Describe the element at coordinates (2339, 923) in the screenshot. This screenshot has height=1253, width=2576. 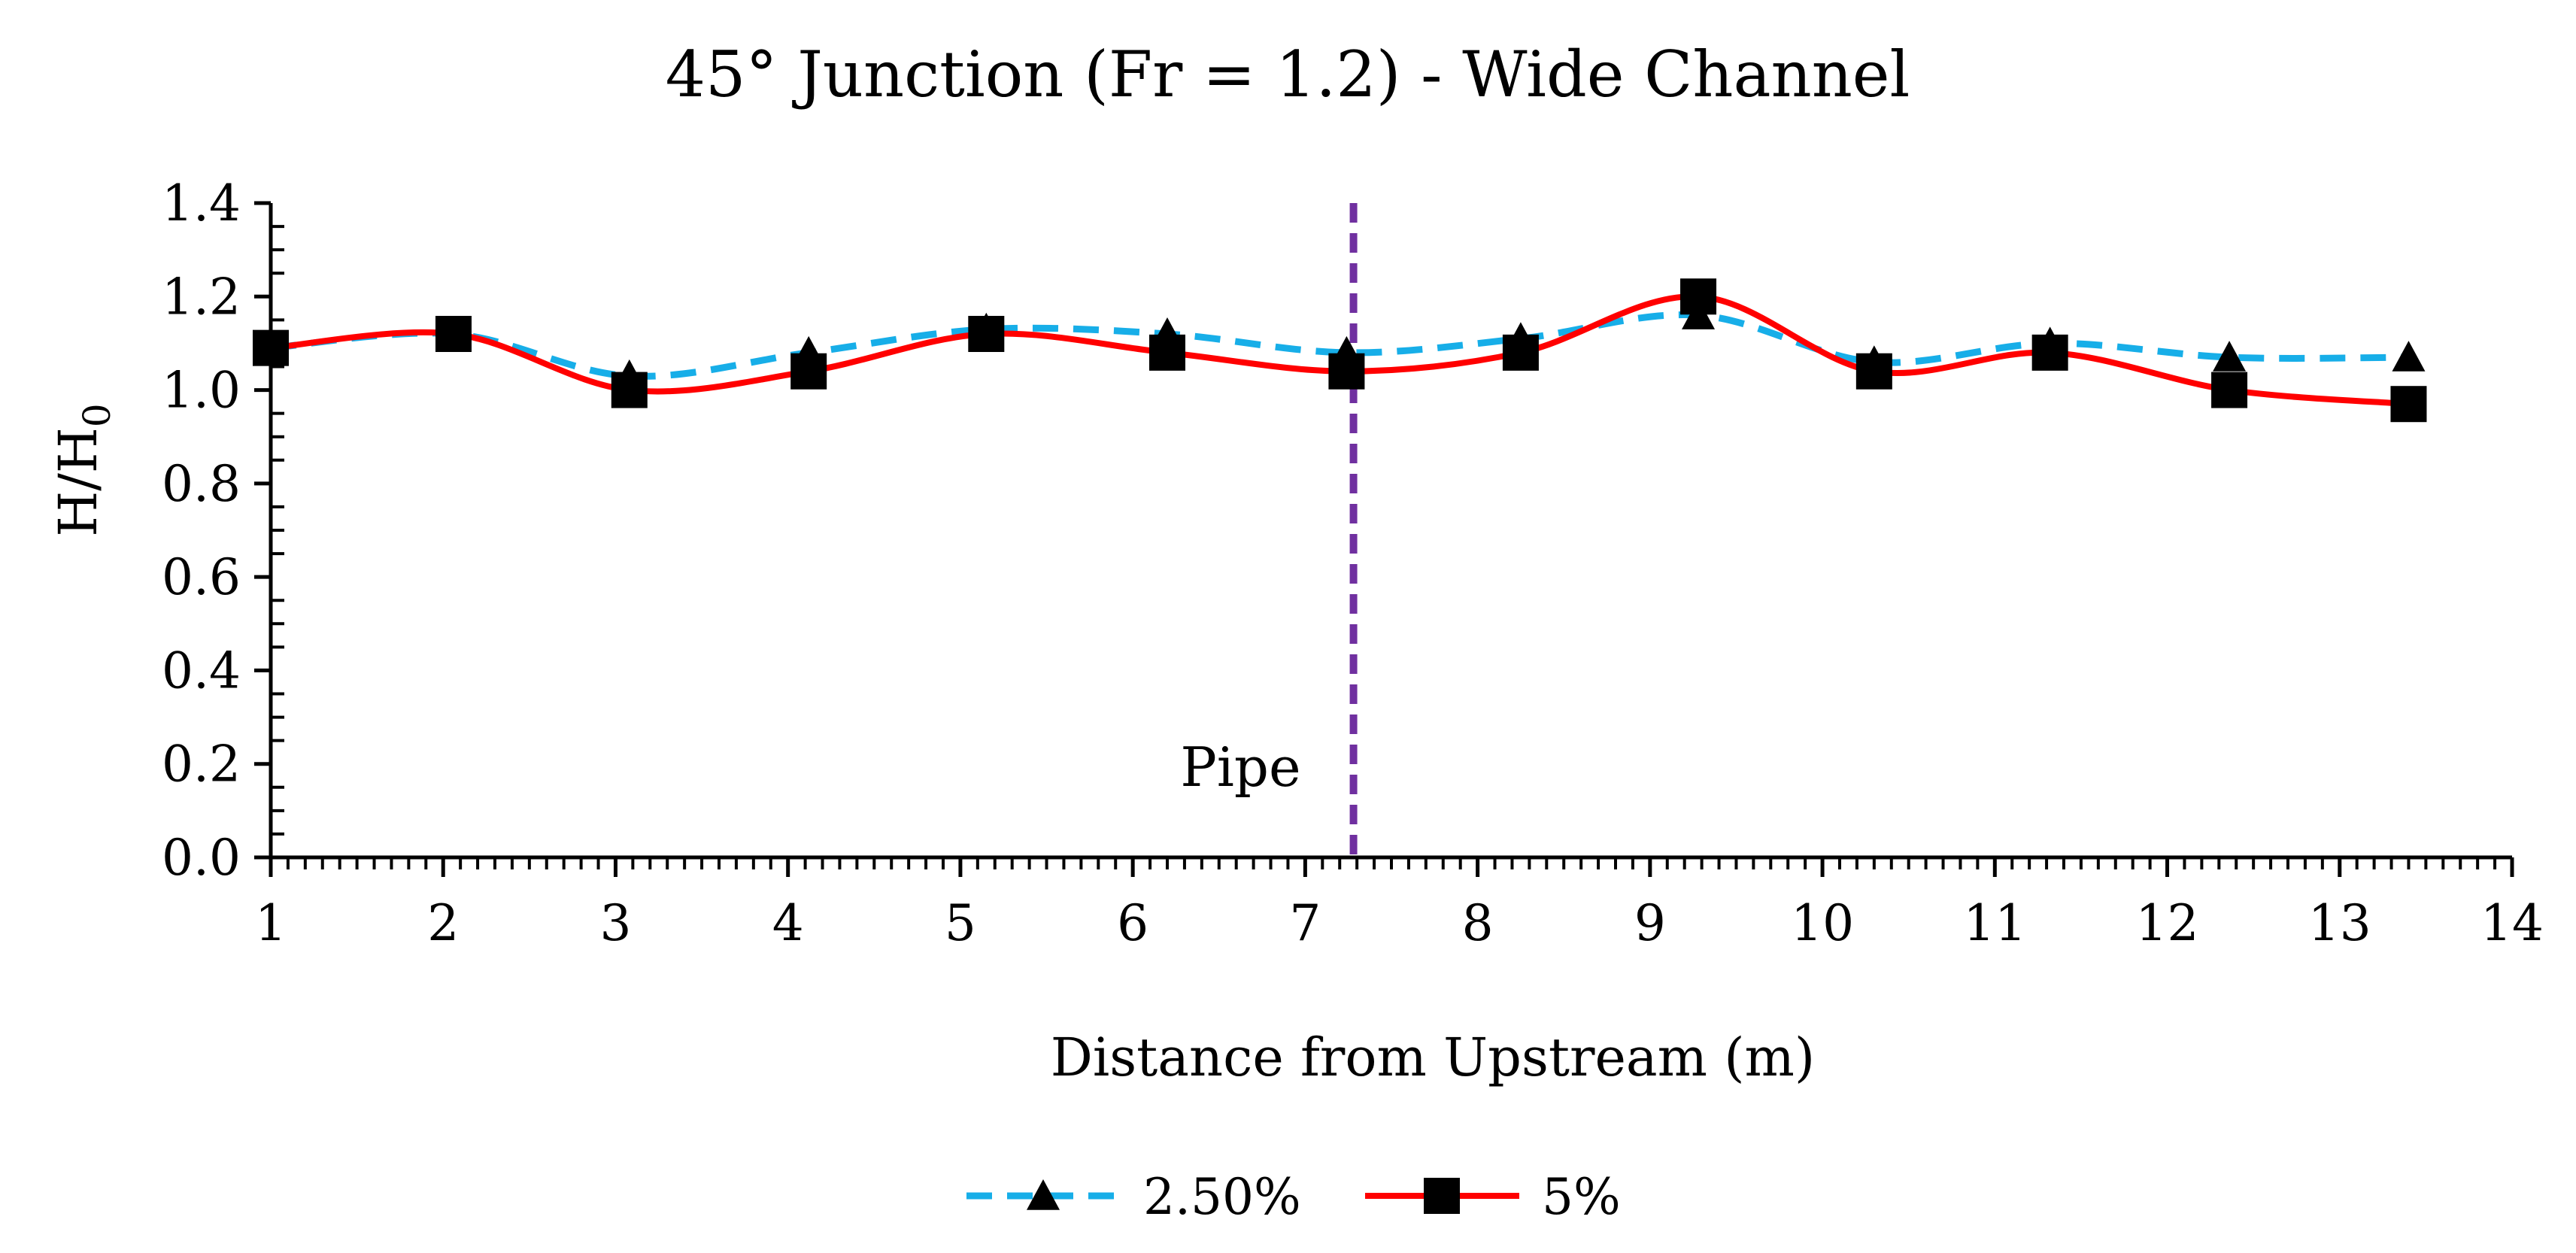
I see `x-tick-label: 13` at that location.